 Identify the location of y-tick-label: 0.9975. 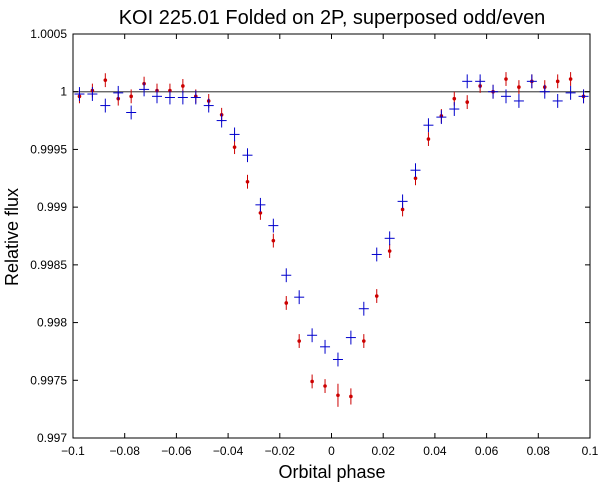
(48, 380).